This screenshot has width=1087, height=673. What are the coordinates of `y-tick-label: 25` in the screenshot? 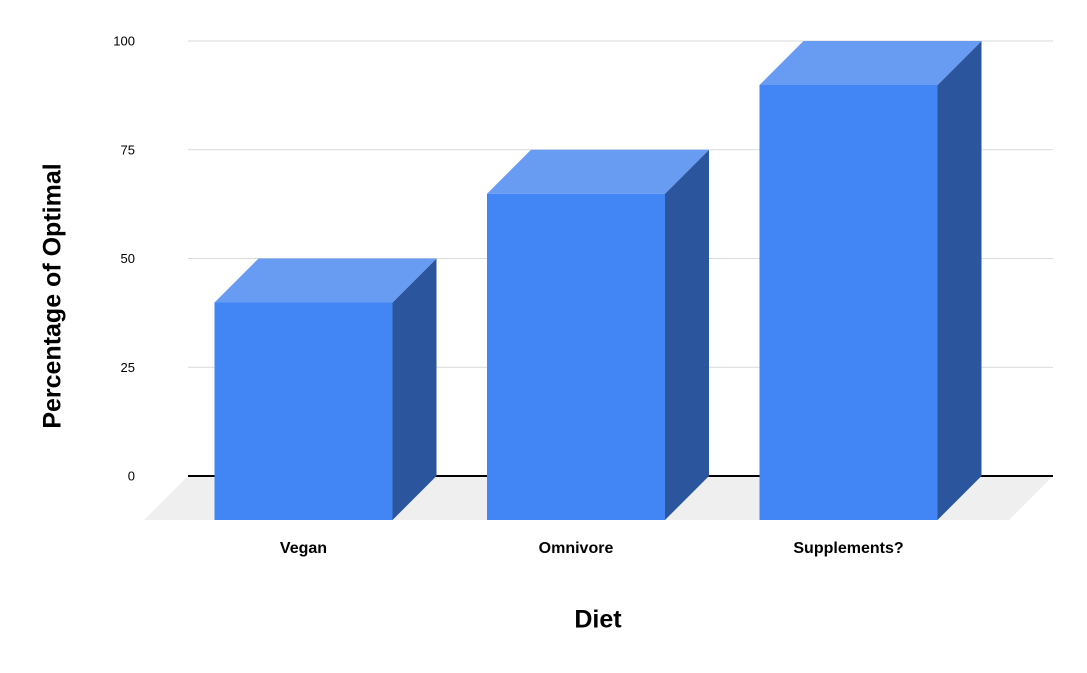 It's located at (128, 367).